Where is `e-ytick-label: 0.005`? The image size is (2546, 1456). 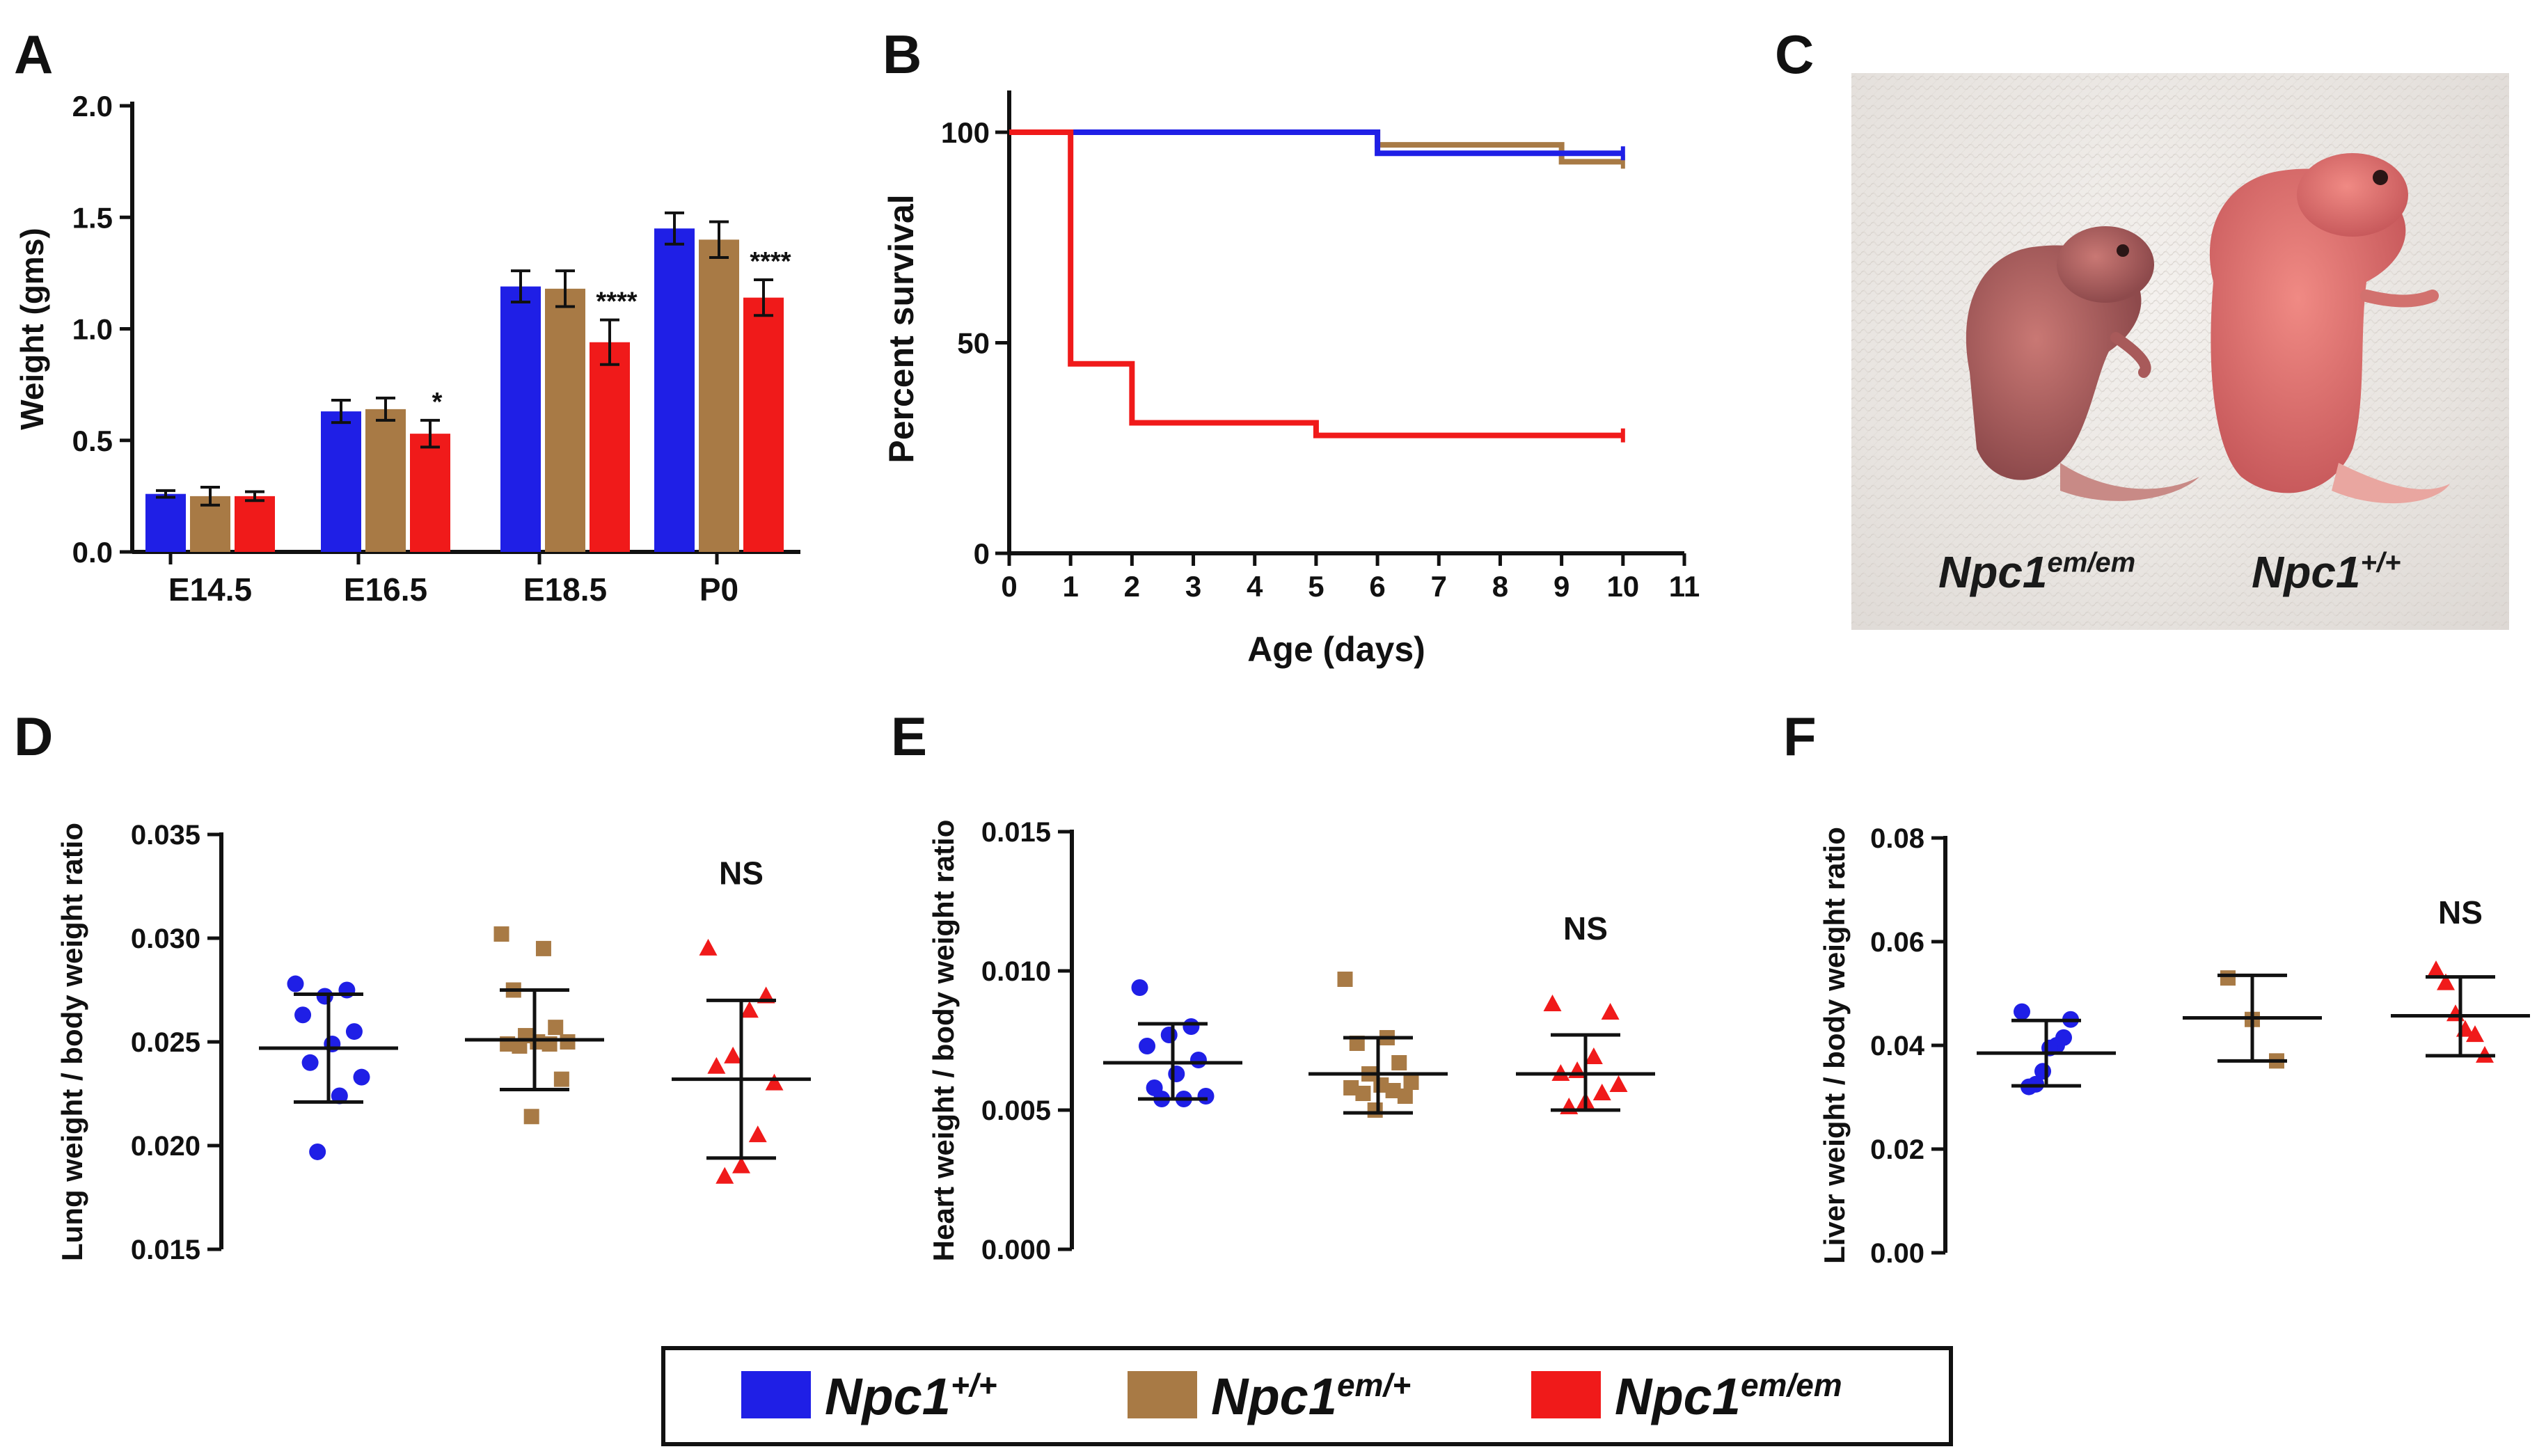 e-ytick-label: 0.005 is located at coordinates (1016, 1110).